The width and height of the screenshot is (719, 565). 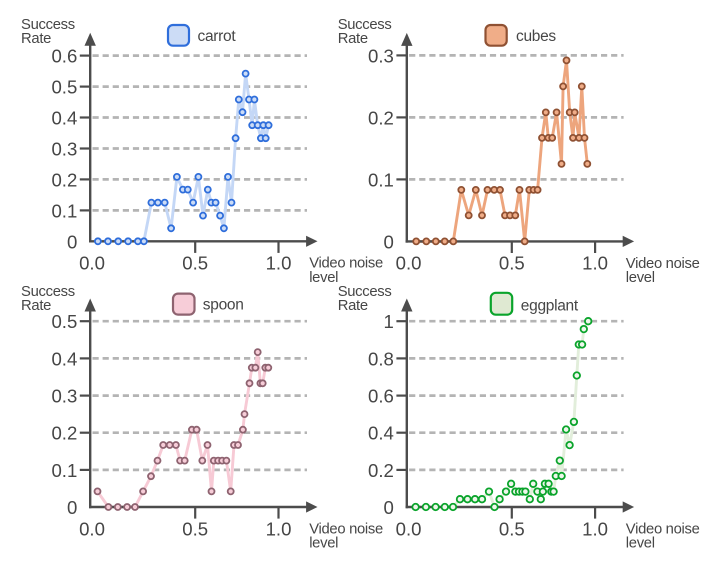 I want to click on svg-text: 0.8, so click(x=381, y=358).